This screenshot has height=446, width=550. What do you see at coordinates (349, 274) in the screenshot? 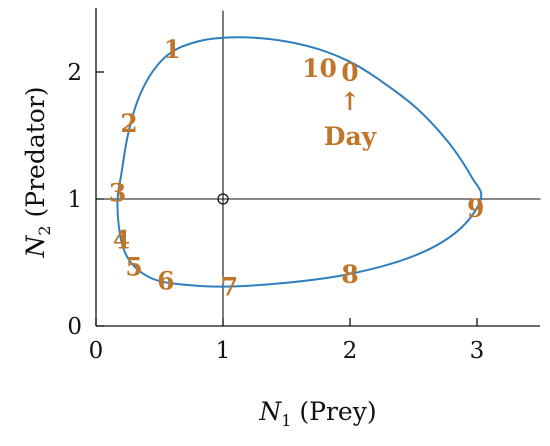
I see `day-label-8: 8` at bounding box center [349, 274].